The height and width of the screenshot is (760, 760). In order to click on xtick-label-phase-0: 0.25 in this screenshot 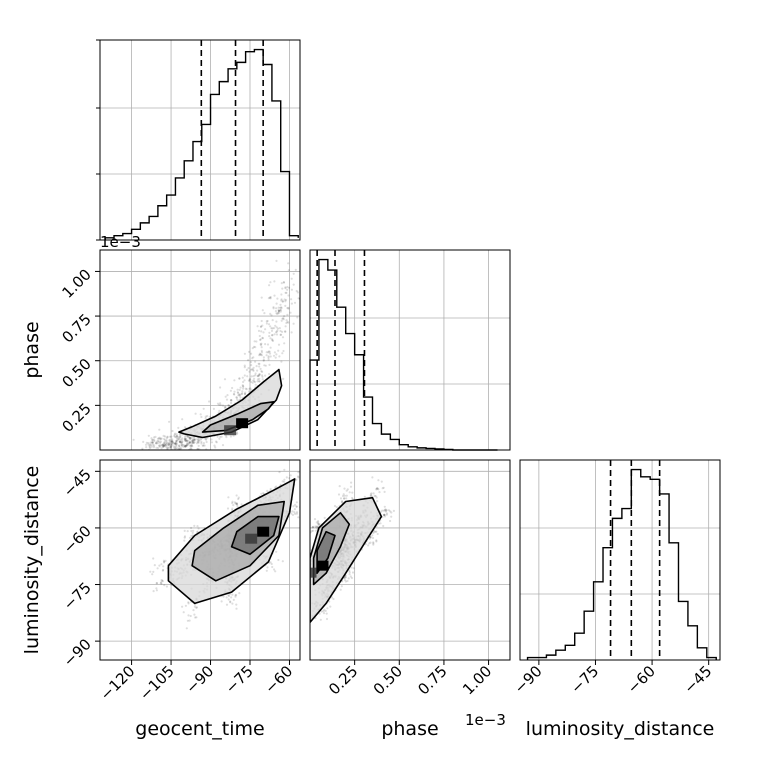, I will do `click(343, 680)`.